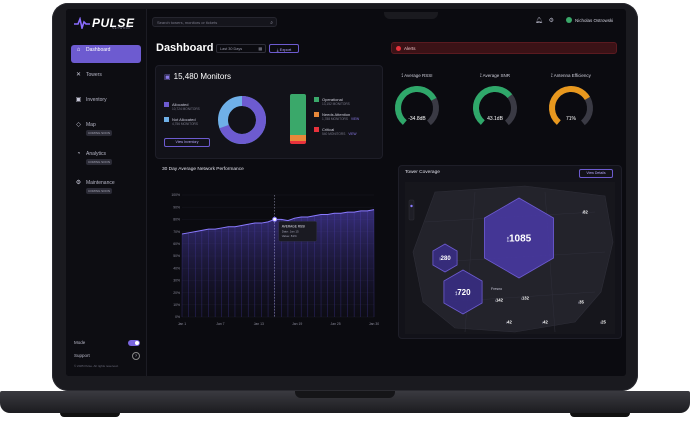  Describe the element at coordinates (106, 79) in the screenshot. I see `sidebar-item-towers: ✕ Towers` at that location.